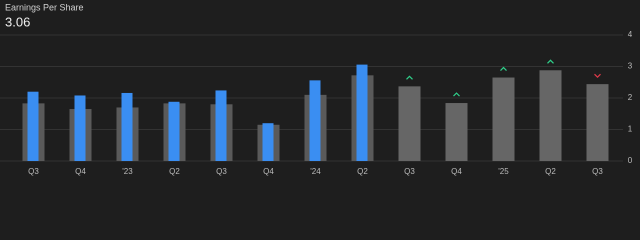 Image resolution: width=640 pixels, height=240 pixels. Describe the element at coordinates (315, 171) in the screenshot. I see `x-tick-label: '24` at that location.